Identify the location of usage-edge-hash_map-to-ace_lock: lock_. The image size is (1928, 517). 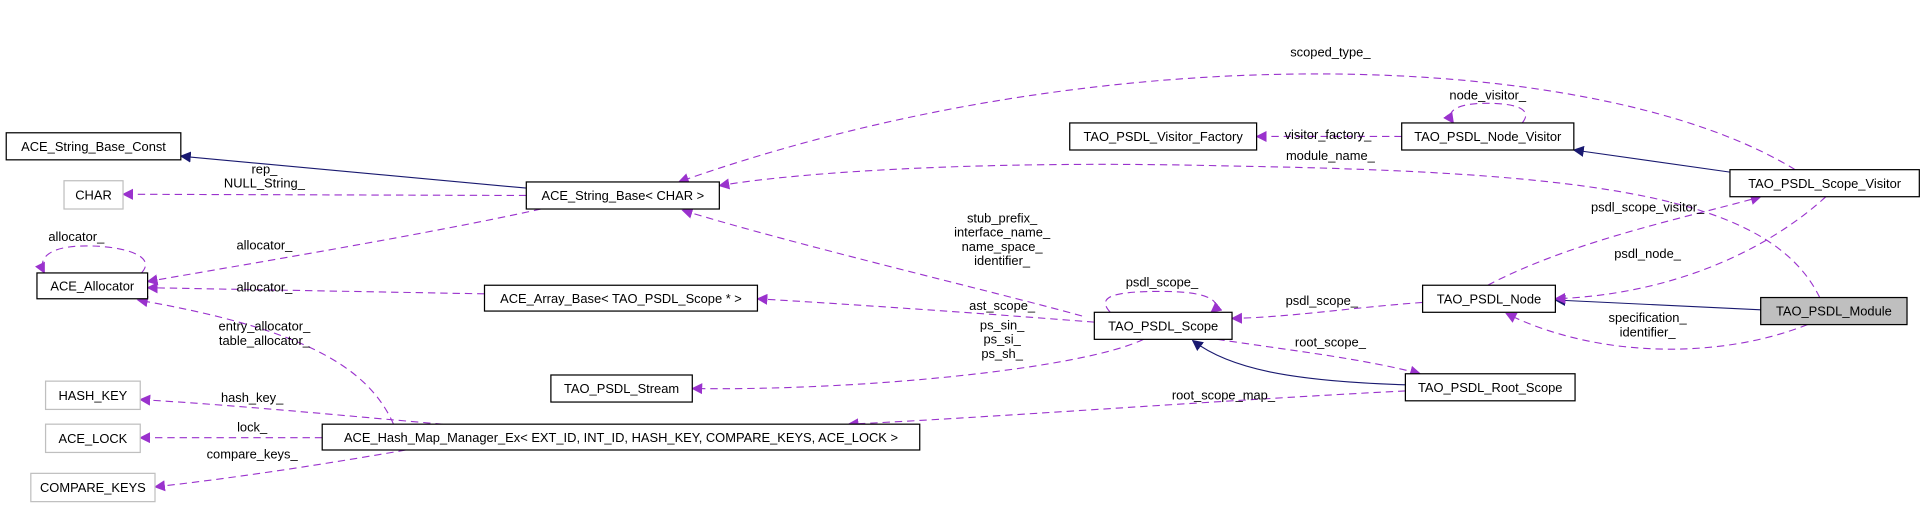
(231, 432).